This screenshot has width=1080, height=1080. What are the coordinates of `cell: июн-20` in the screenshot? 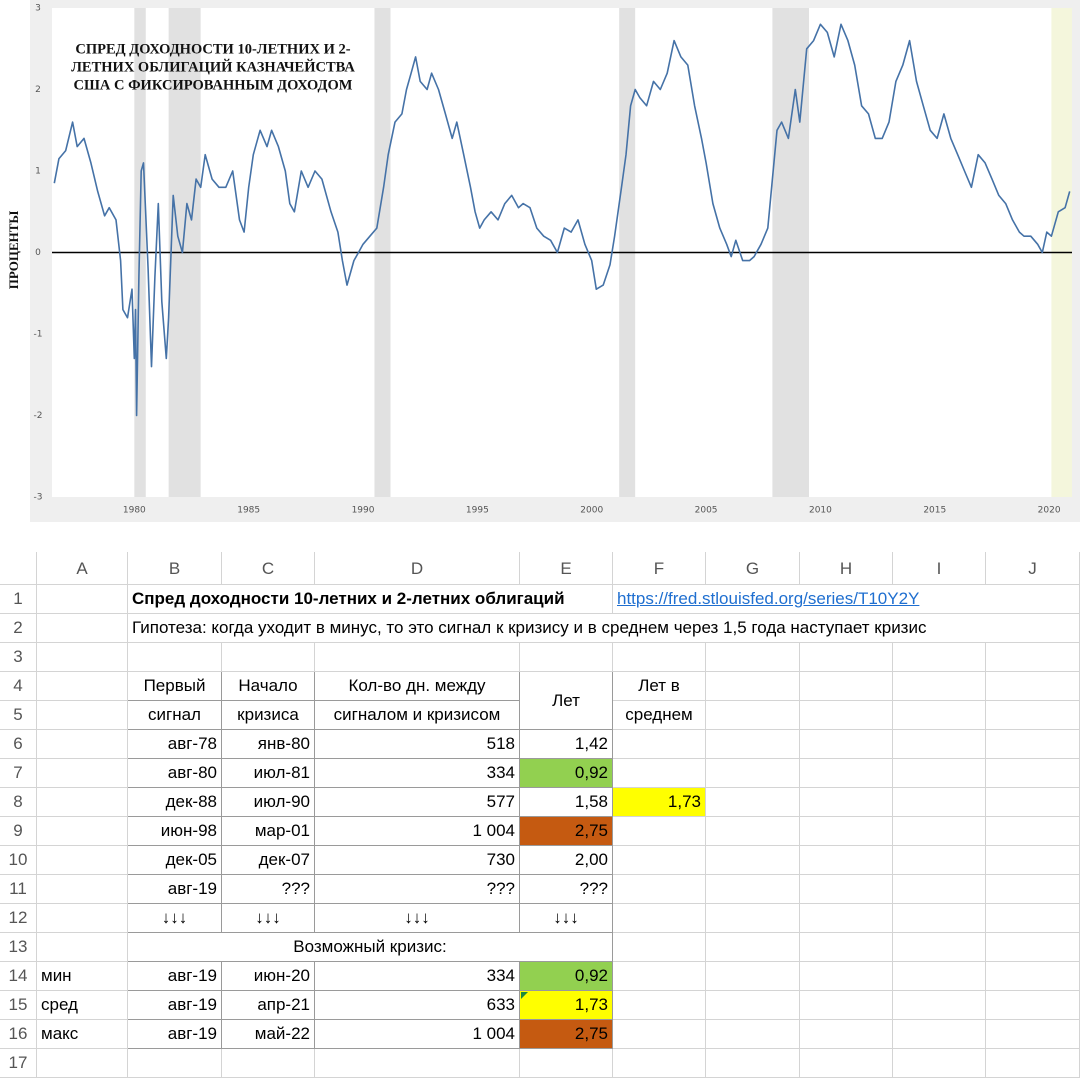 It's located at (268, 976).